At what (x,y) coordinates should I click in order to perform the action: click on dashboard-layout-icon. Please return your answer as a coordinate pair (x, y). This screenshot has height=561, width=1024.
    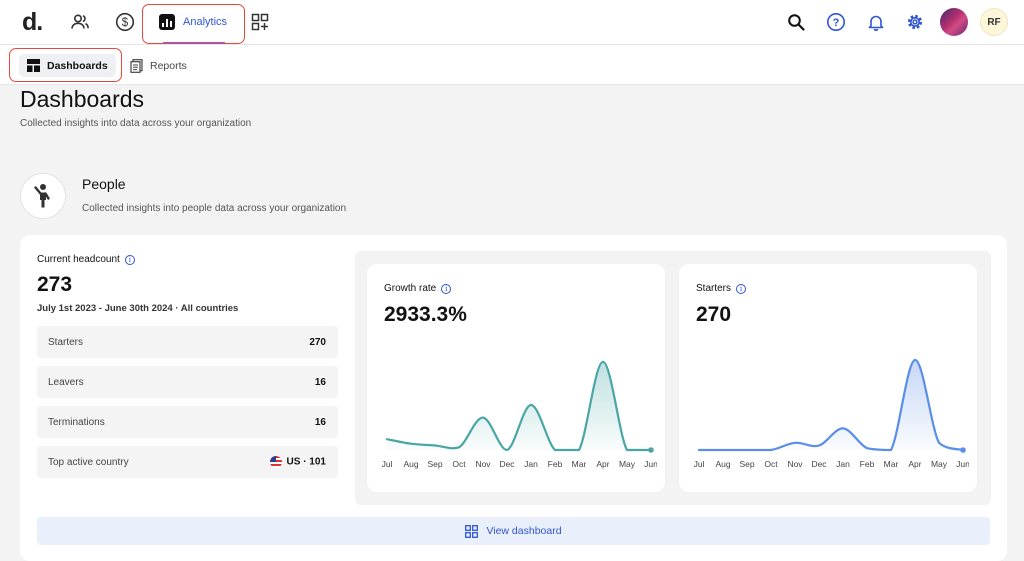
    Looking at the image, I should click on (33, 65).